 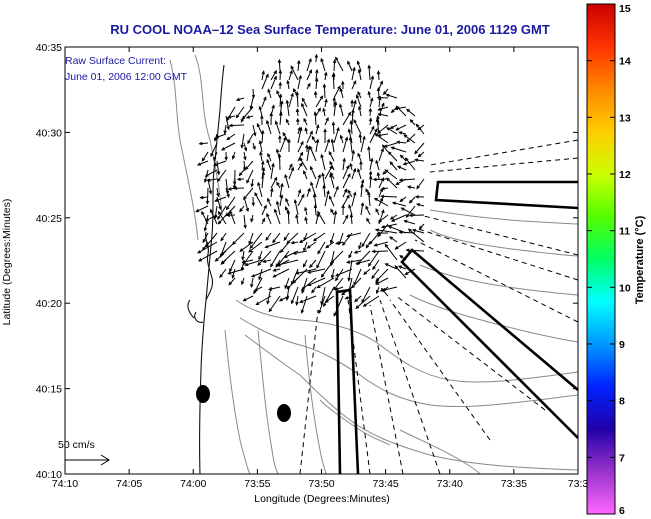 I want to click on x-tick-label: 73:40, so click(x=450, y=484).